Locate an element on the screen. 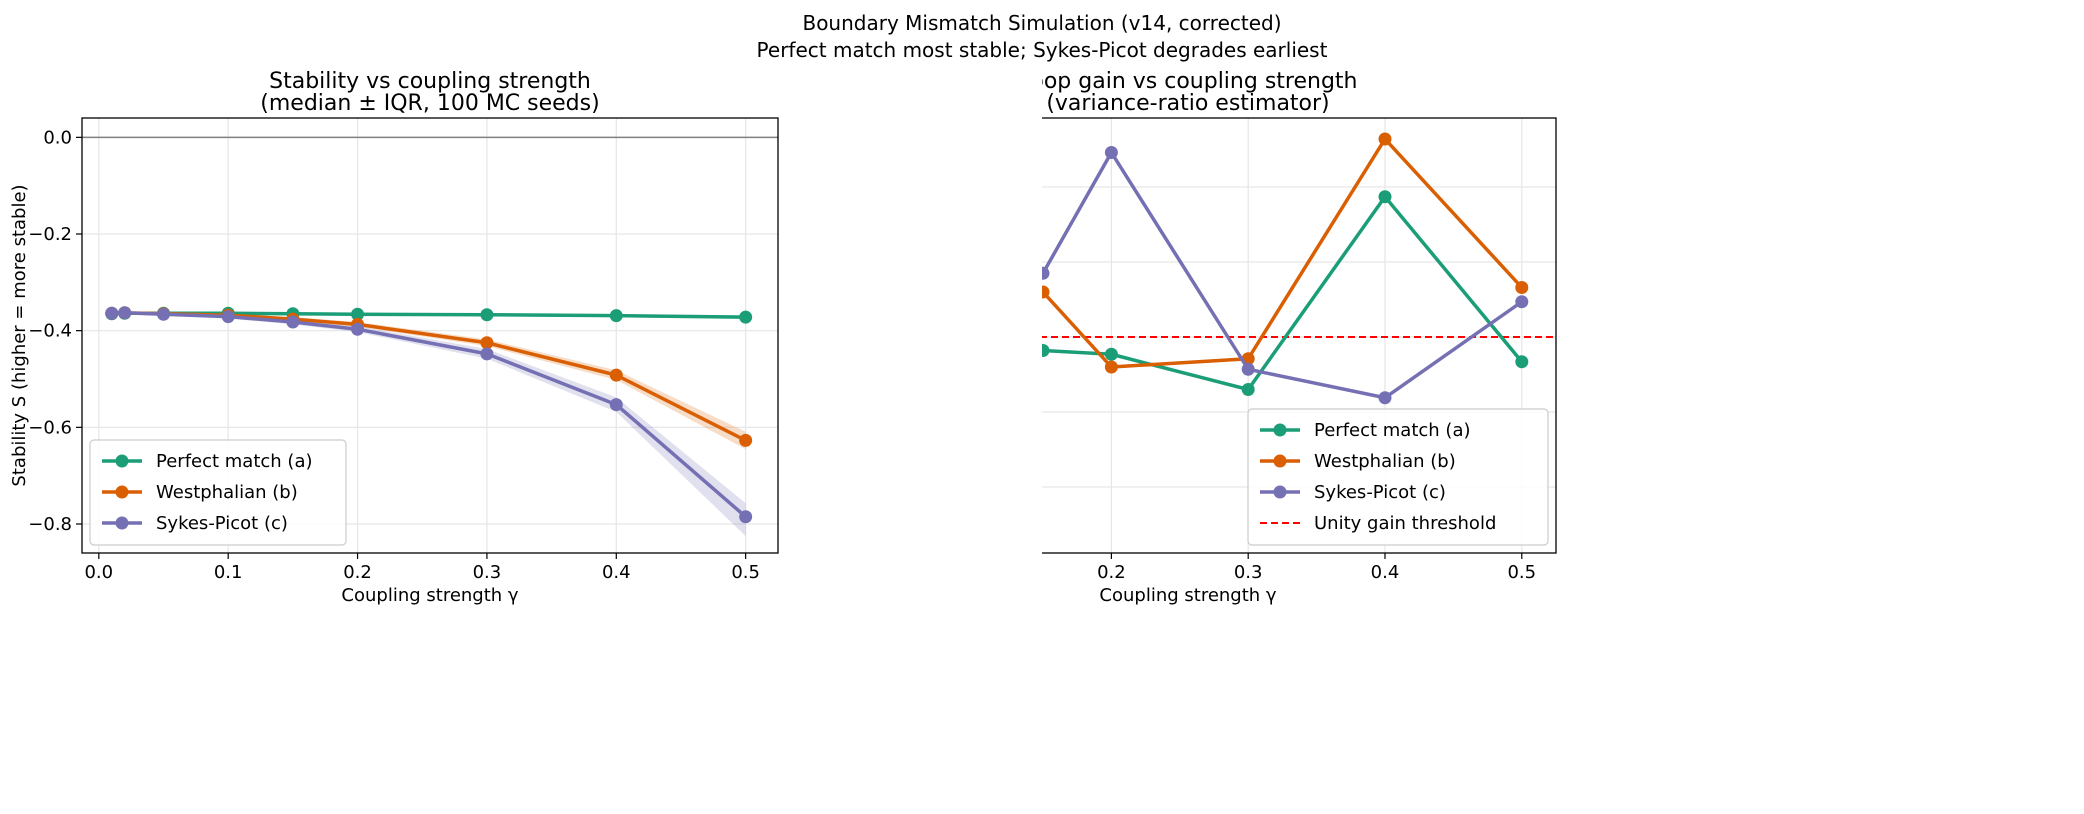 This screenshot has width=2084, height=814. chart0-title-line1: Stability vs coupling strength is located at coordinates (430, 81).